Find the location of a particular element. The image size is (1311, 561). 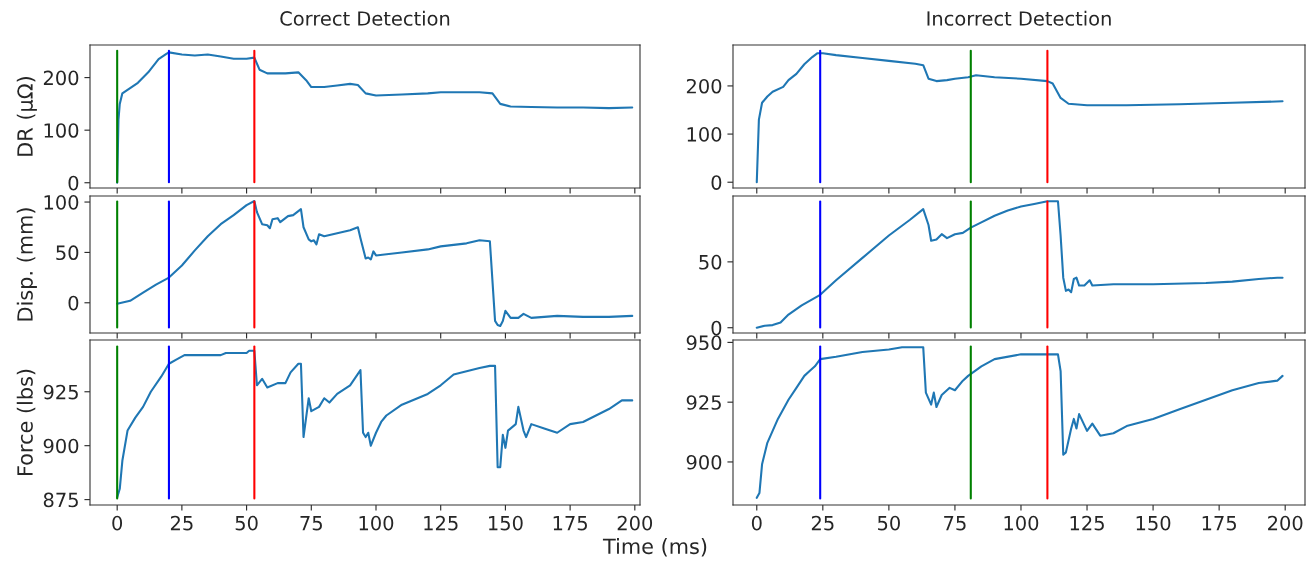

y-tick-label: 875 is located at coordinates (60, 500).